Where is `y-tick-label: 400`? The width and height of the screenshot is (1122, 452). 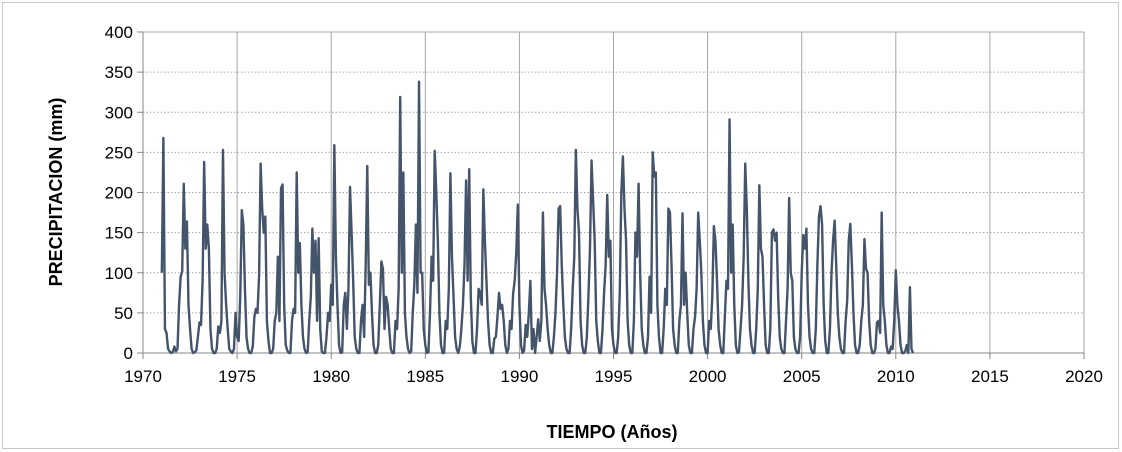 y-tick-label: 400 is located at coordinates (119, 32).